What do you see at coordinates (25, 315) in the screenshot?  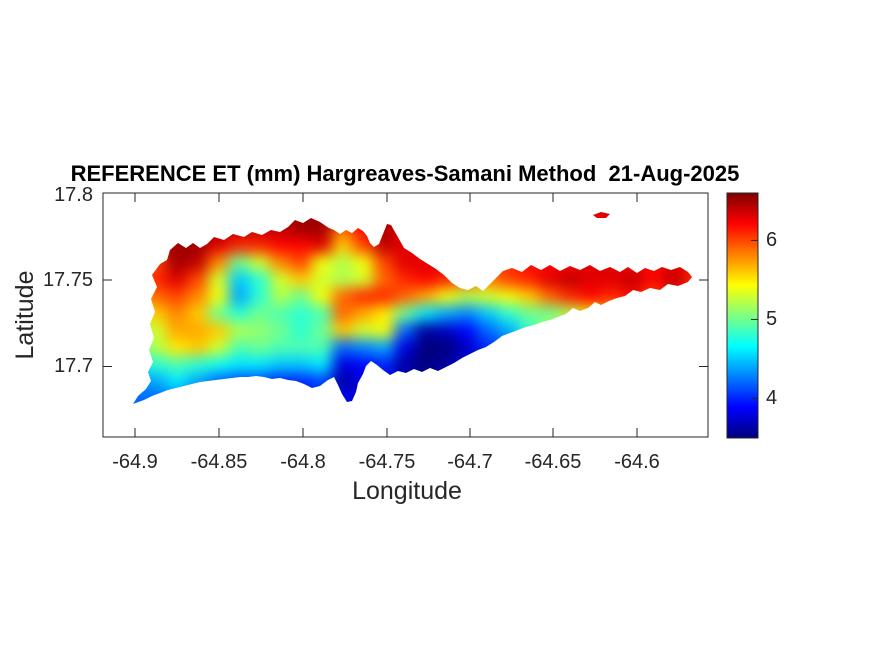 I see `y-axis-label: Latitude` at bounding box center [25, 315].